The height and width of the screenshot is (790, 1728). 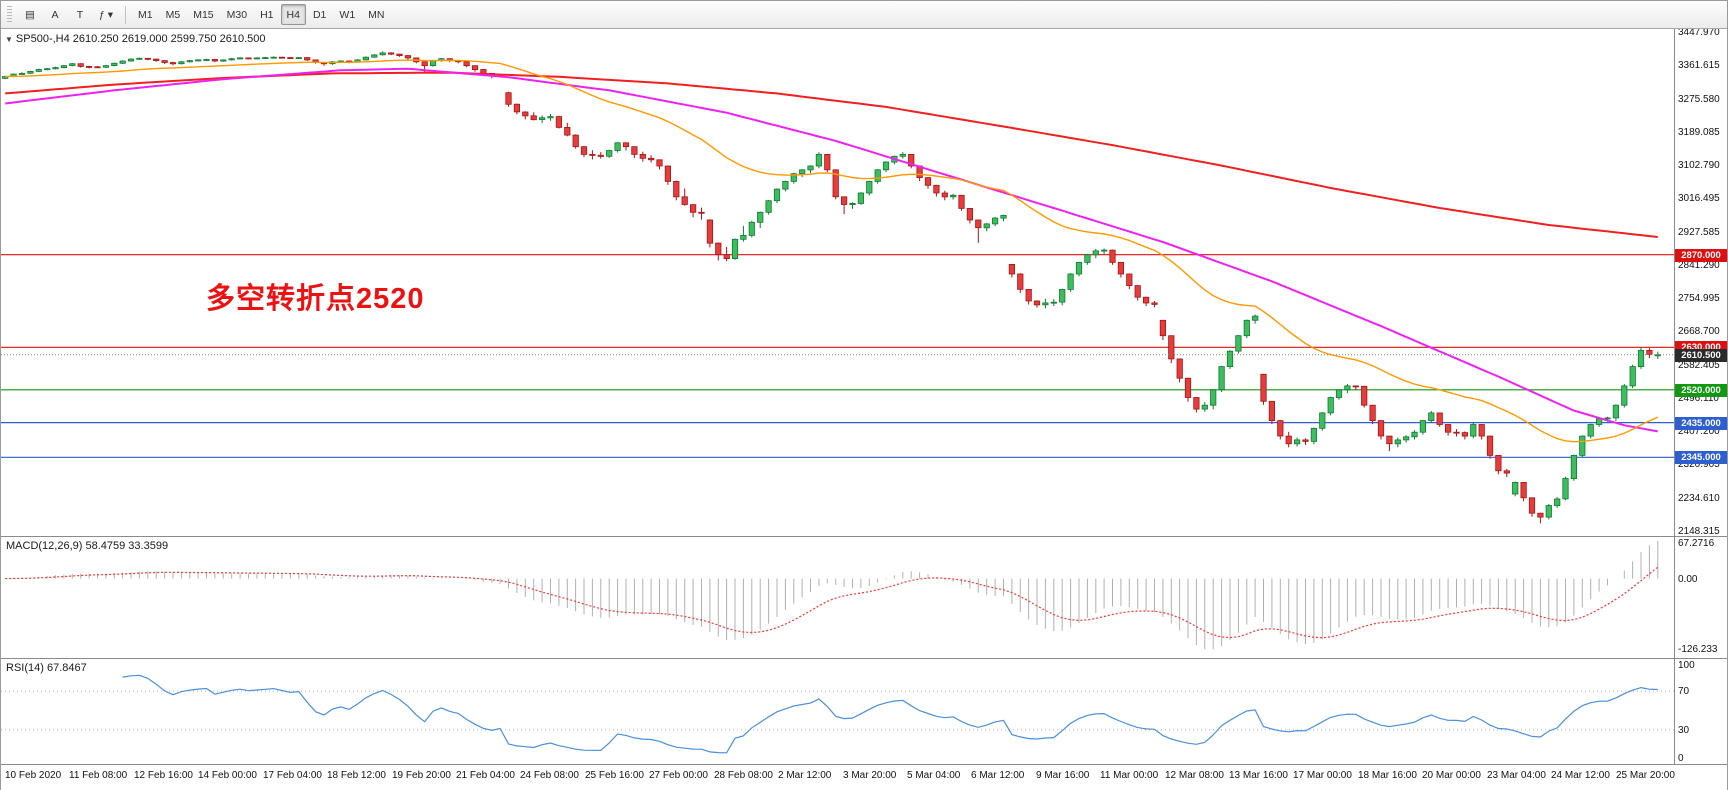 I want to click on time-label: 18 Mar 16:00, so click(x=1387, y=775).